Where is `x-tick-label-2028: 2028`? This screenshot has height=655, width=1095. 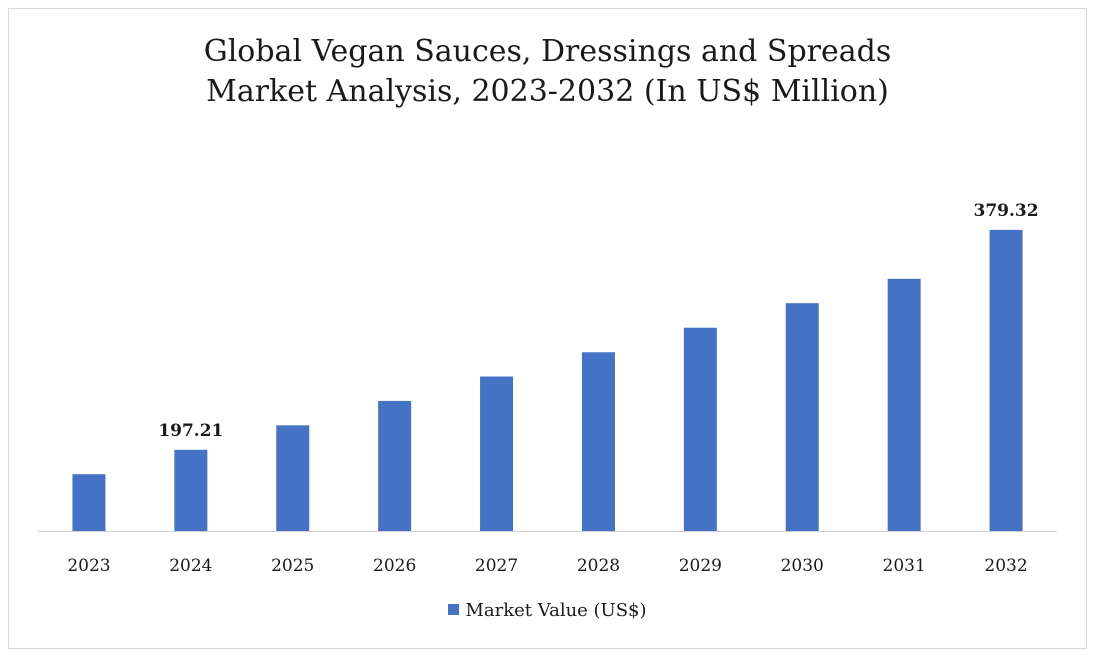 x-tick-label-2028: 2028 is located at coordinates (598, 566).